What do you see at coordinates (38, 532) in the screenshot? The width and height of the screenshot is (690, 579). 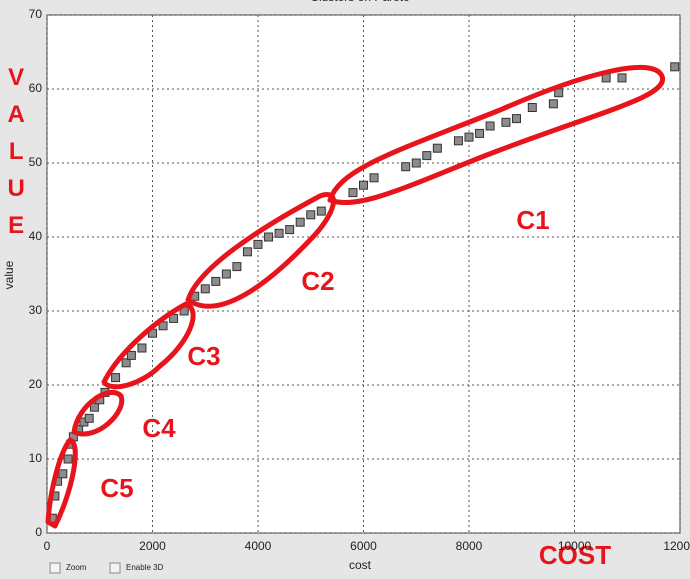 I see `y-tick-label: 0` at bounding box center [38, 532].